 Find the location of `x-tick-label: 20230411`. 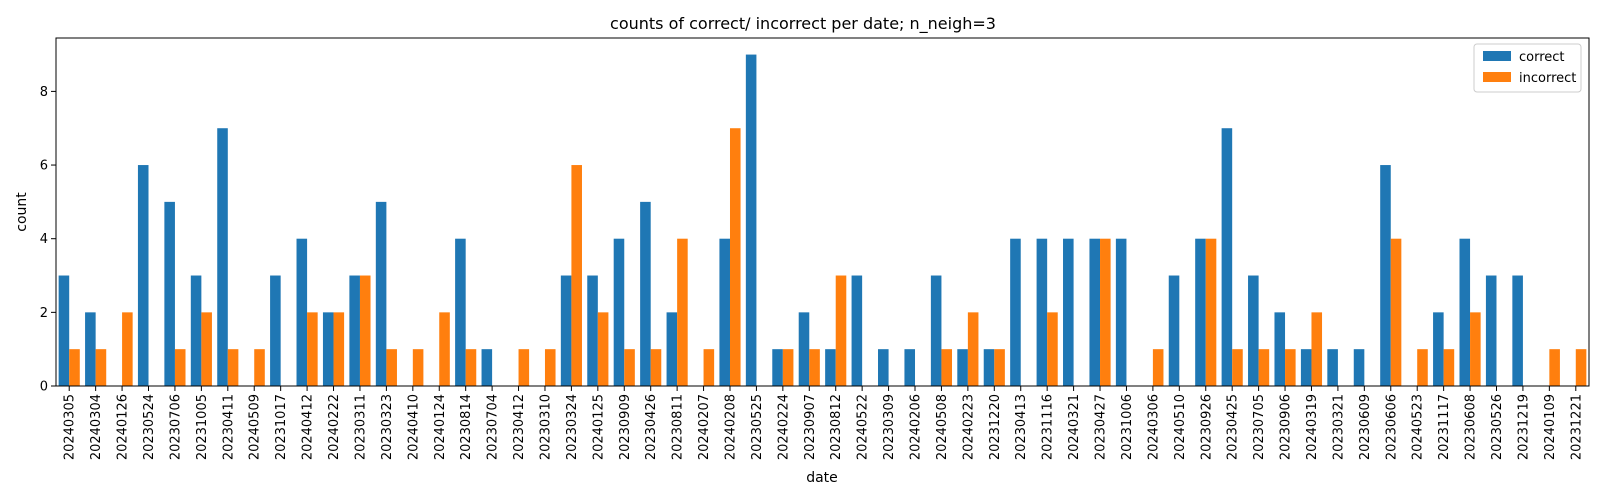

x-tick-label: 20230411 is located at coordinates (228, 427).